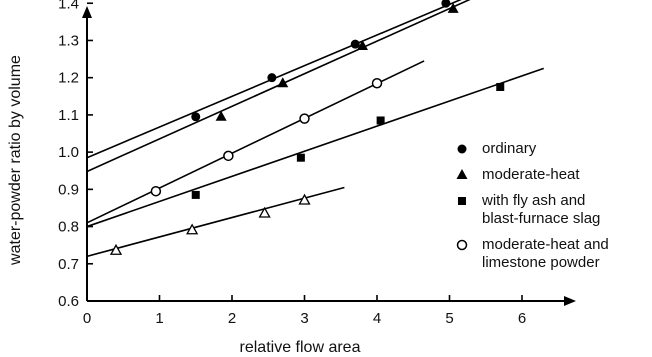  What do you see at coordinates (377, 318) in the screenshot?
I see `x-tick-label: 4` at bounding box center [377, 318].